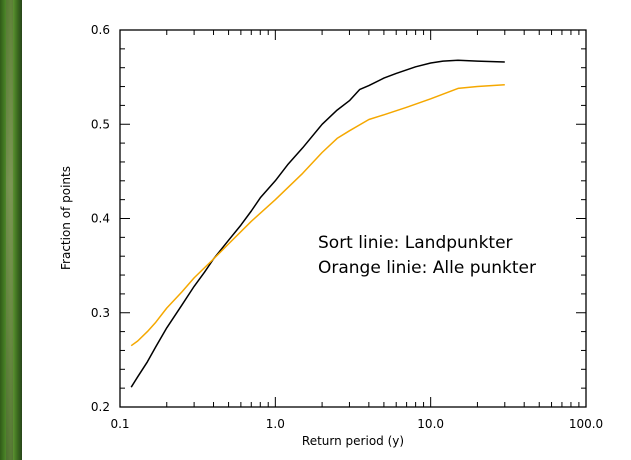 The width and height of the screenshot is (631, 460). What do you see at coordinates (66, 218) in the screenshot?
I see `y-axis-label: Fraction of points` at bounding box center [66, 218].